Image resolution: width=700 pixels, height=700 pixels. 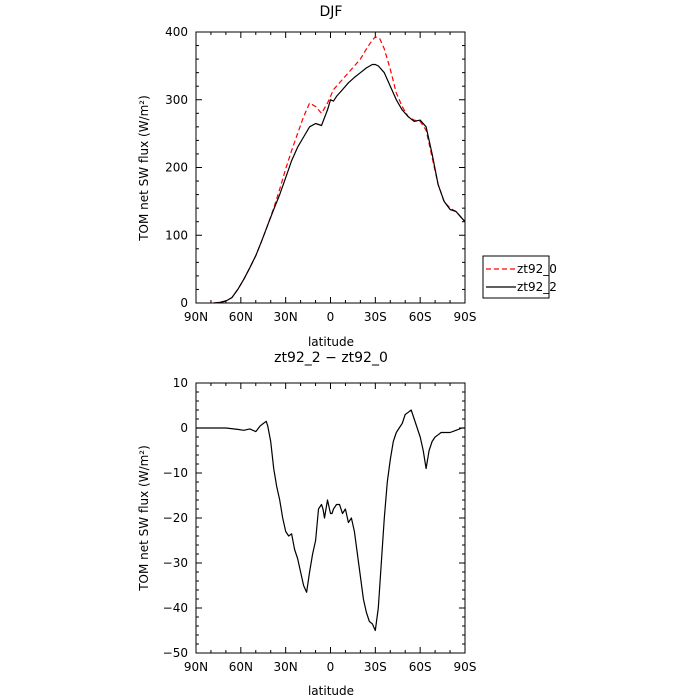 I want to click on top-x-axis-label: latitude, so click(x=331, y=342).